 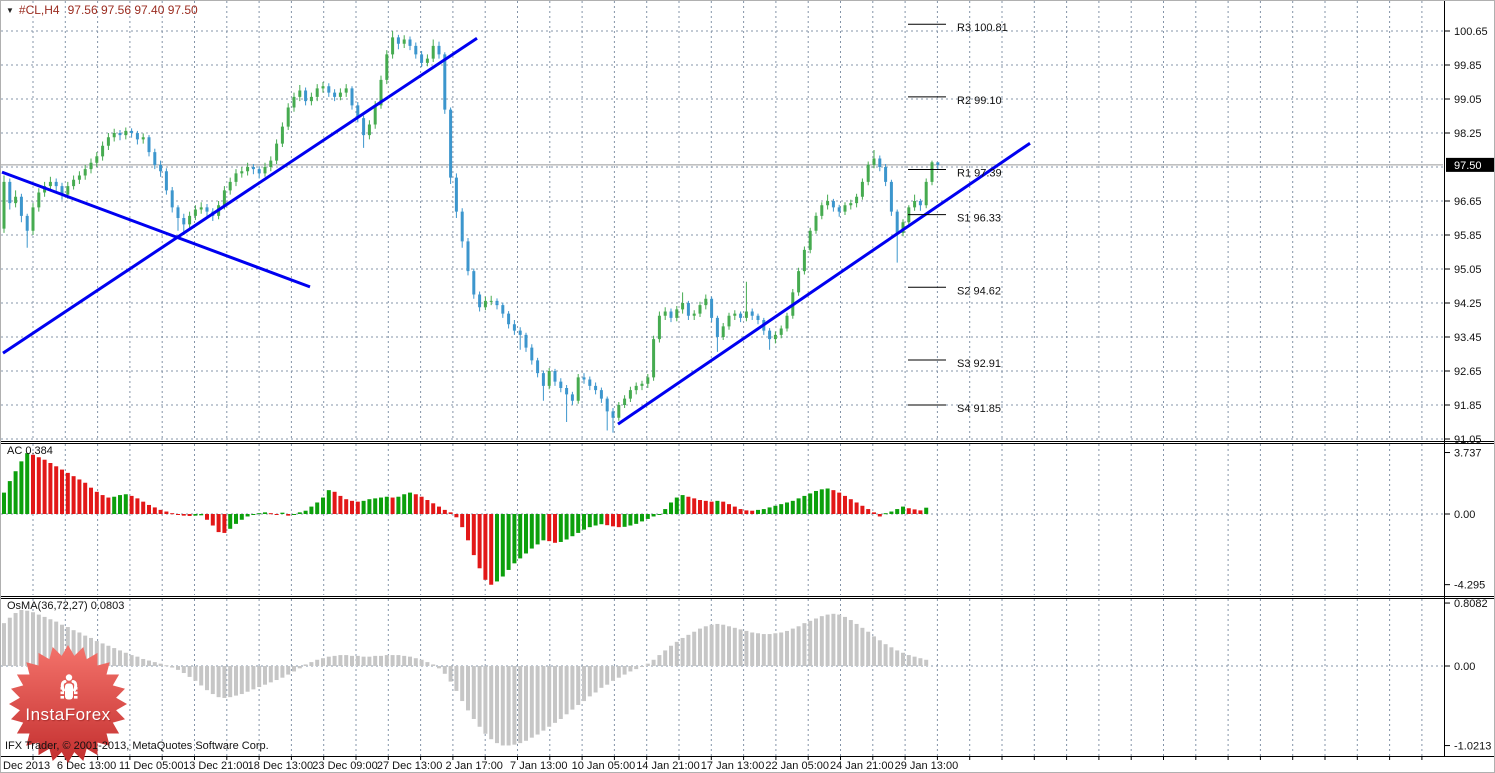 I want to click on symbol-dropdown-icon: ▼, so click(x=10, y=10).